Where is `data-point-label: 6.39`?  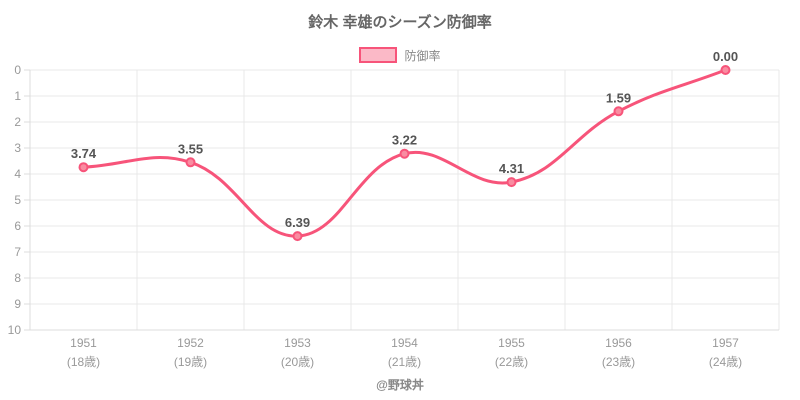
data-point-label: 6.39 is located at coordinates (297, 222).